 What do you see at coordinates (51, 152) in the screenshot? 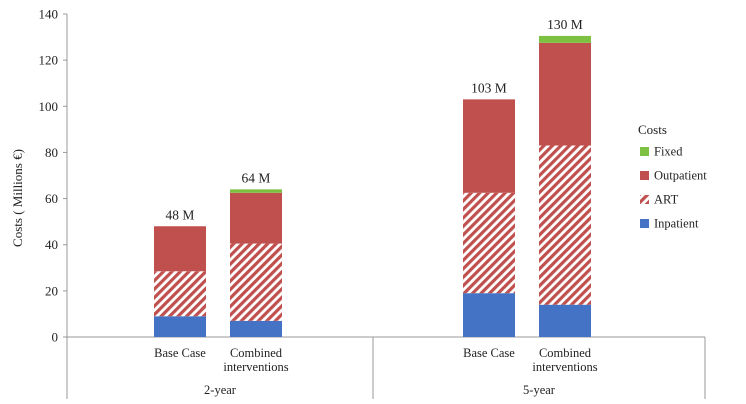
I see `y-tick-label: 80` at bounding box center [51, 152].